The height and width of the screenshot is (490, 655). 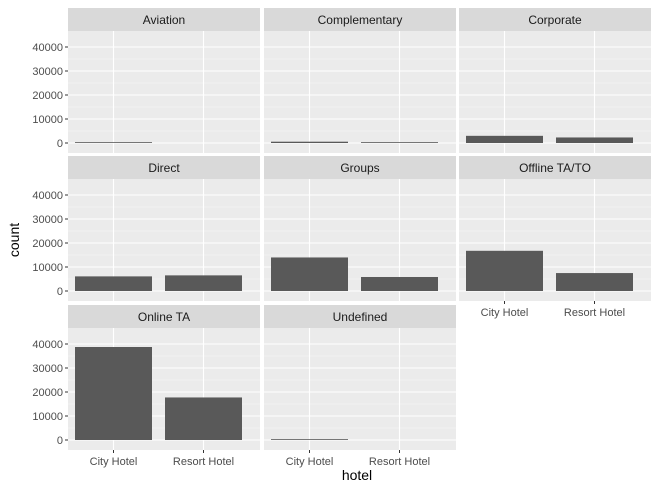 What do you see at coordinates (113, 283) in the screenshot?
I see `bar-direct-city-hotel` at bounding box center [113, 283].